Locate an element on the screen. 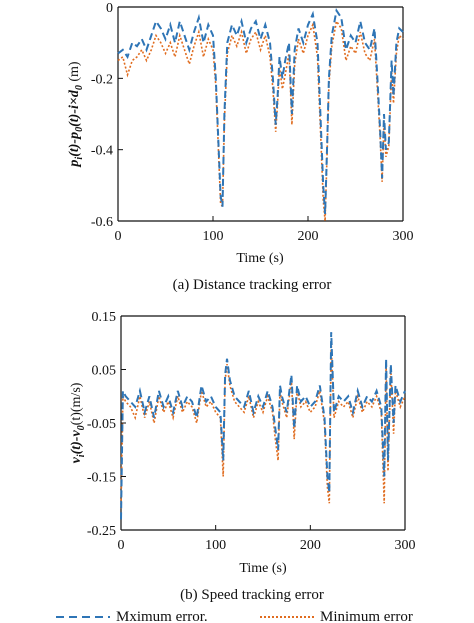 The image size is (474, 623). speed-x-tick-label: 200 is located at coordinates (310, 545).